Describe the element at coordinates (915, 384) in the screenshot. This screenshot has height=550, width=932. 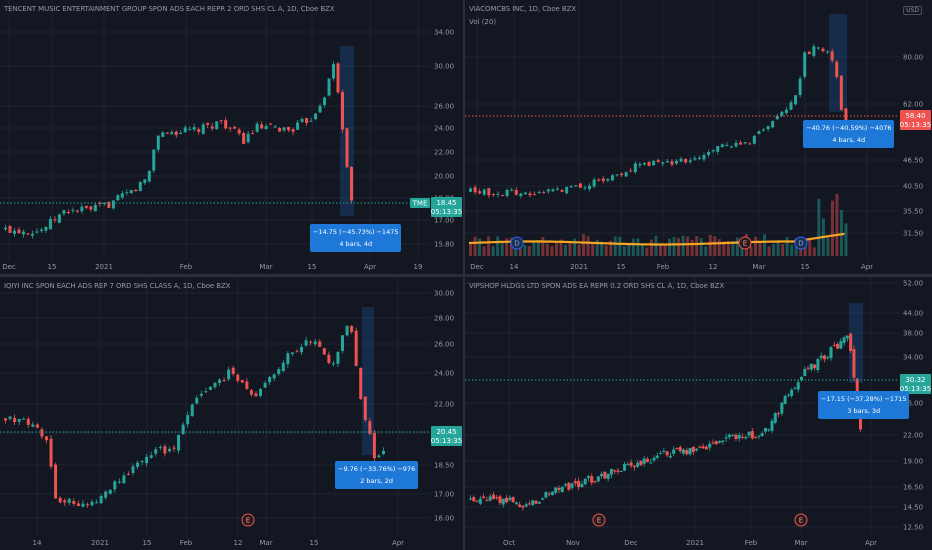
I see `price-tag` at that location.